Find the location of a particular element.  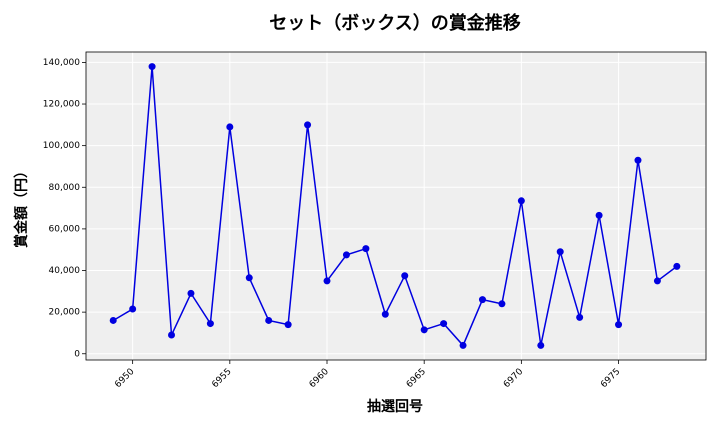

y-tick-label: 120,000 is located at coordinates (61, 105).